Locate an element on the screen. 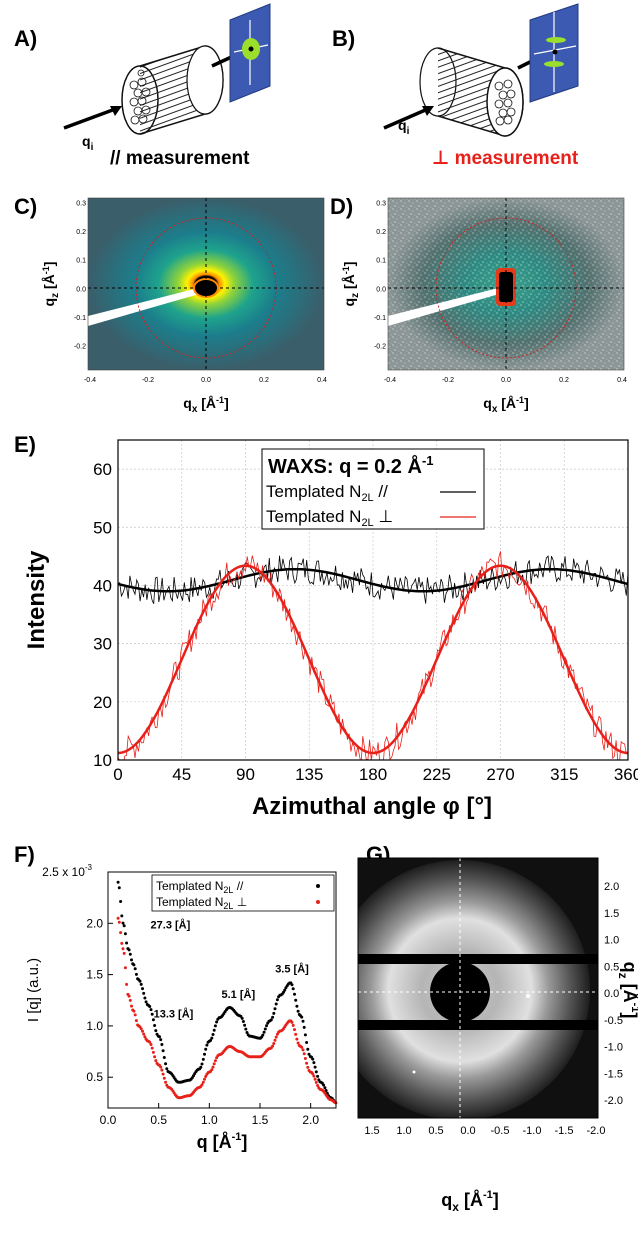 Image resolution: width=638 pixels, height=1238 pixels. oriented-arc-top-icon is located at coordinates (556, 40).